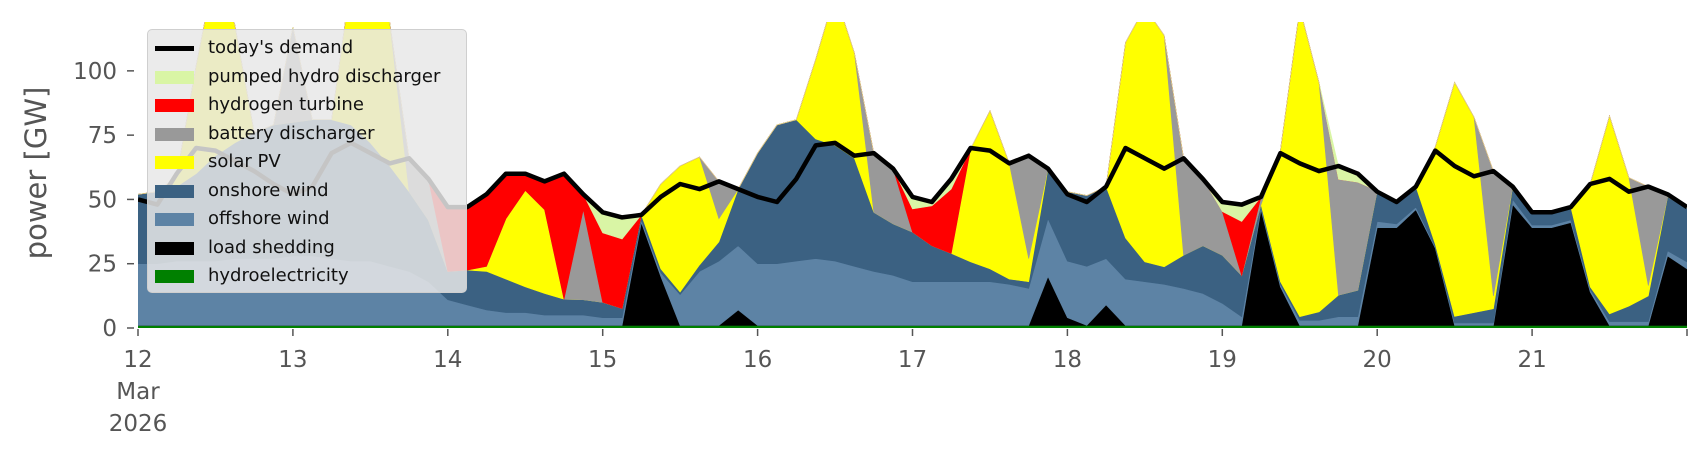 This screenshot has height=460, width=1706. I want to click on legend-label: hydrogen turbine, so click(286, 104).